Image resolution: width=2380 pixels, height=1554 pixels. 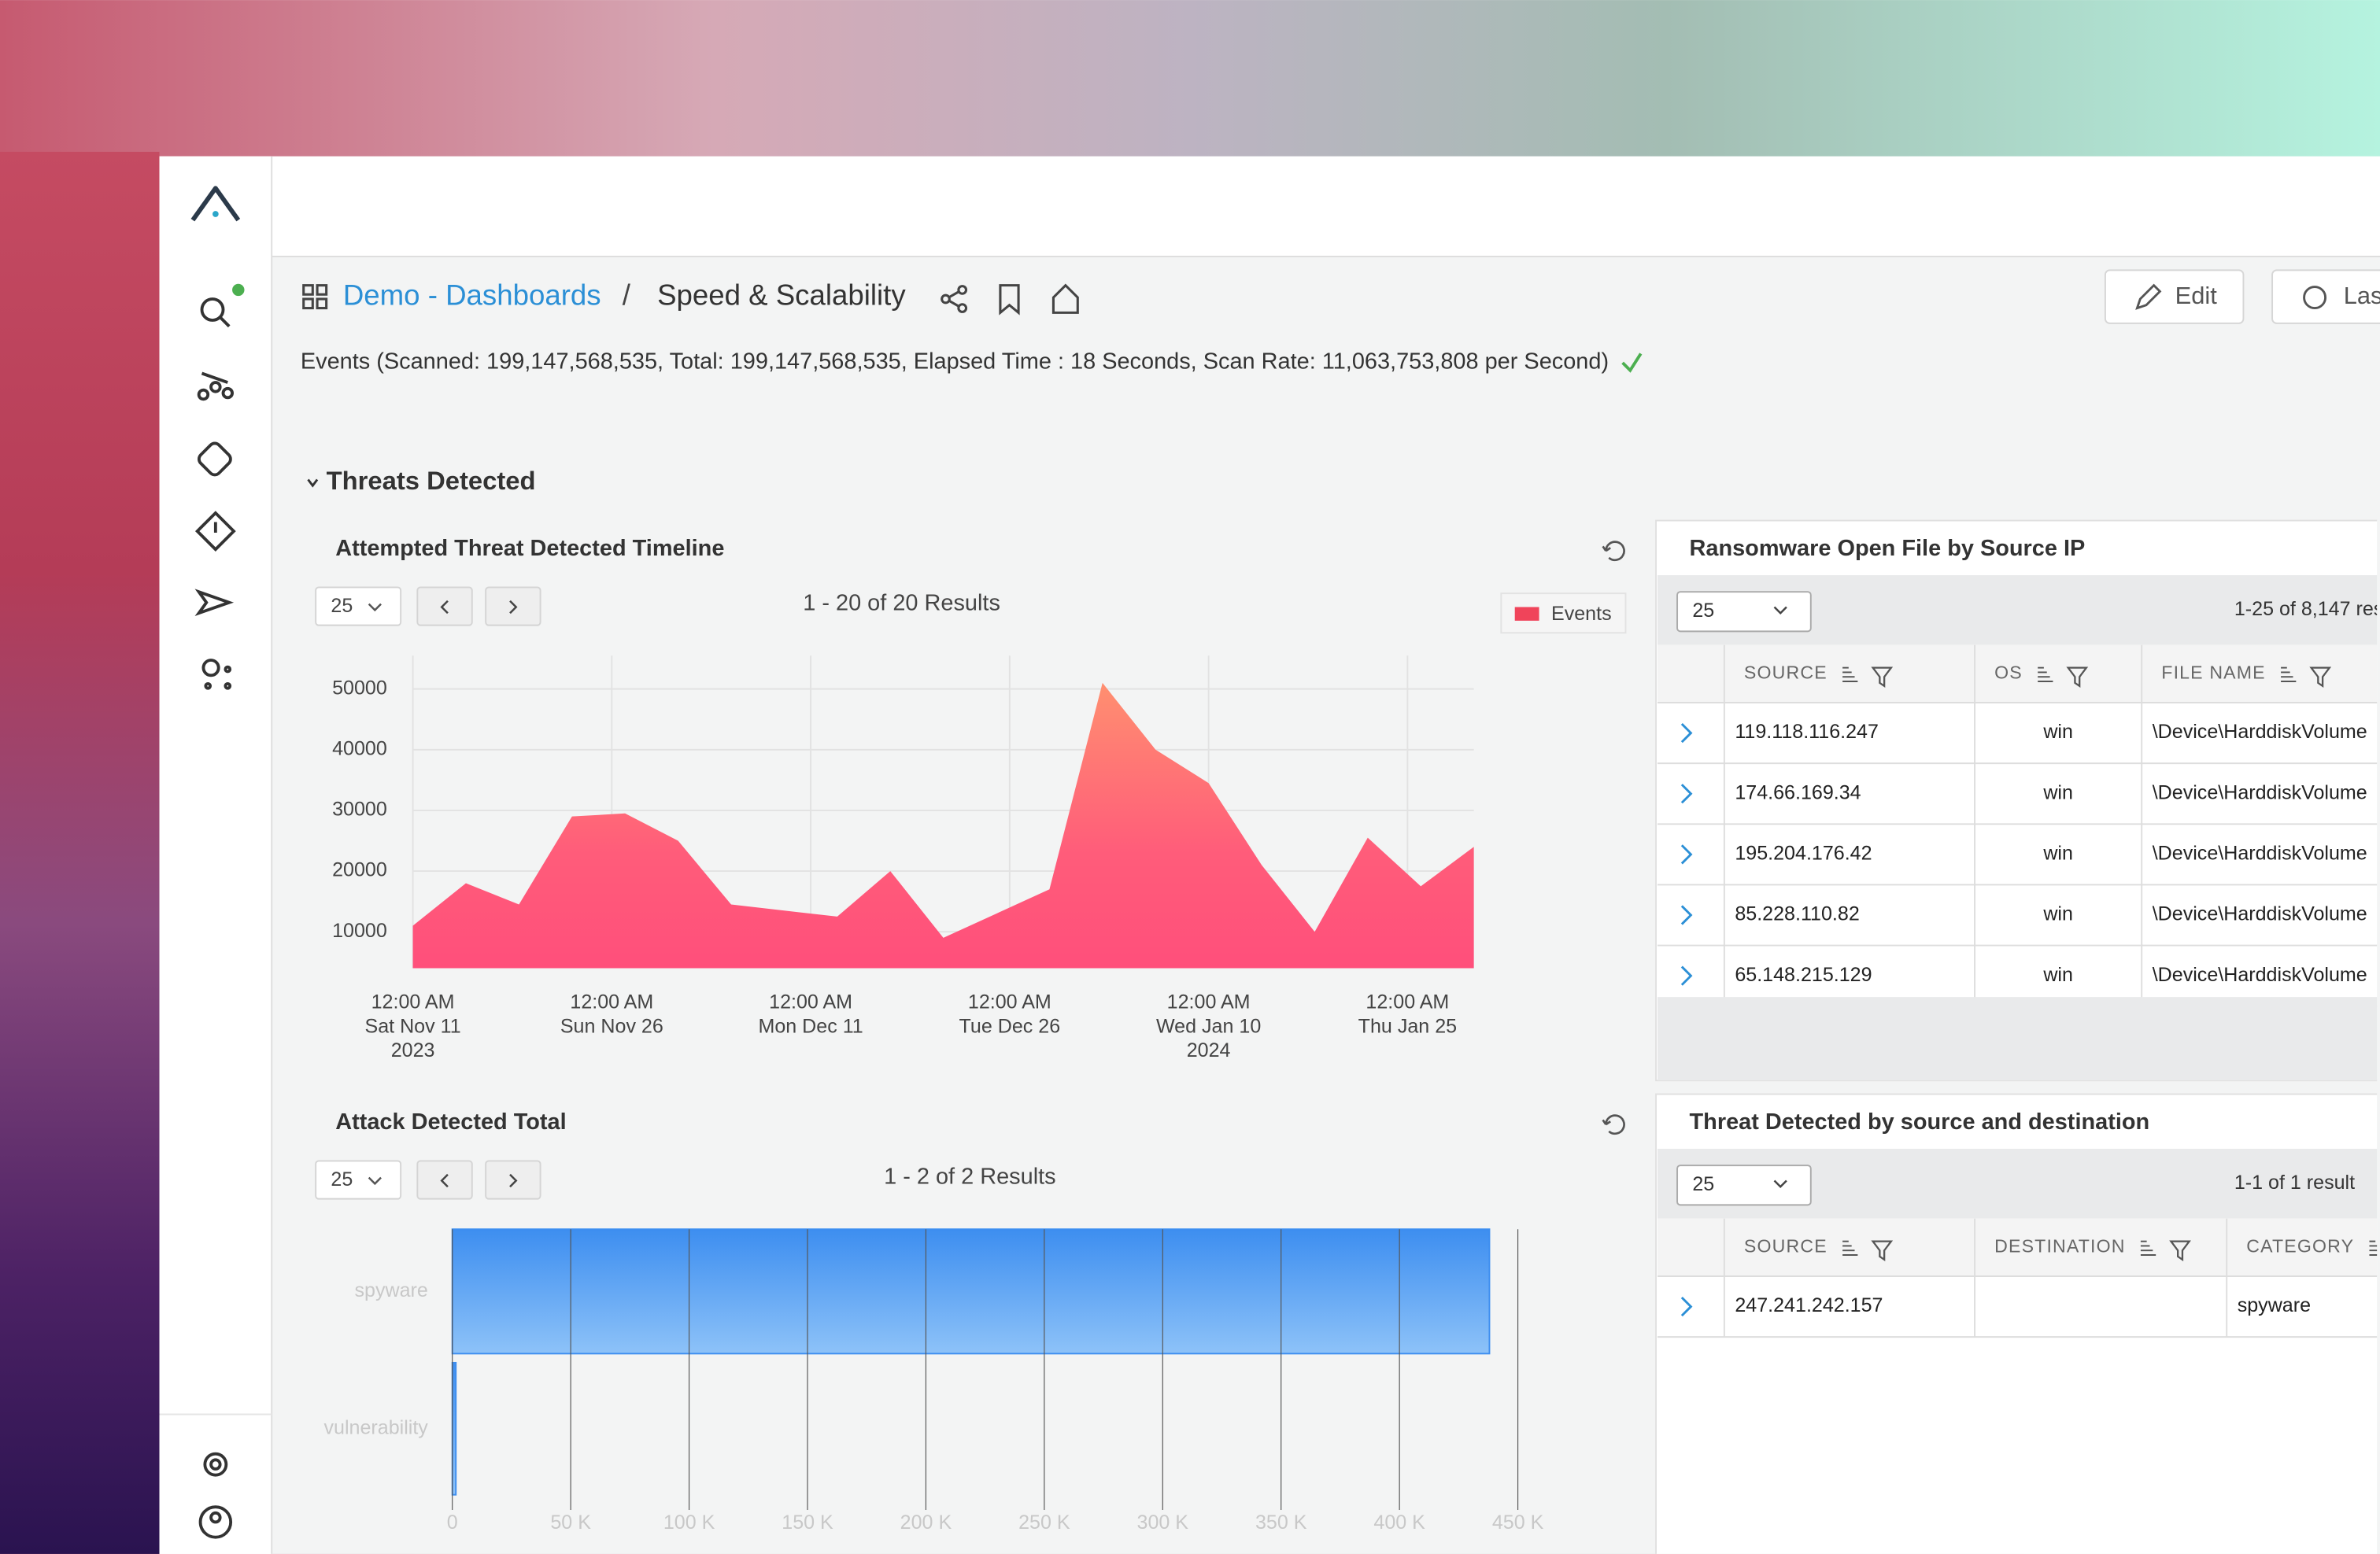 What do you see at coordinates (2294, 1183) in the screenshot?
I see `results-count: 1-1 of 1 result` at bounding box center [2294, 1183].